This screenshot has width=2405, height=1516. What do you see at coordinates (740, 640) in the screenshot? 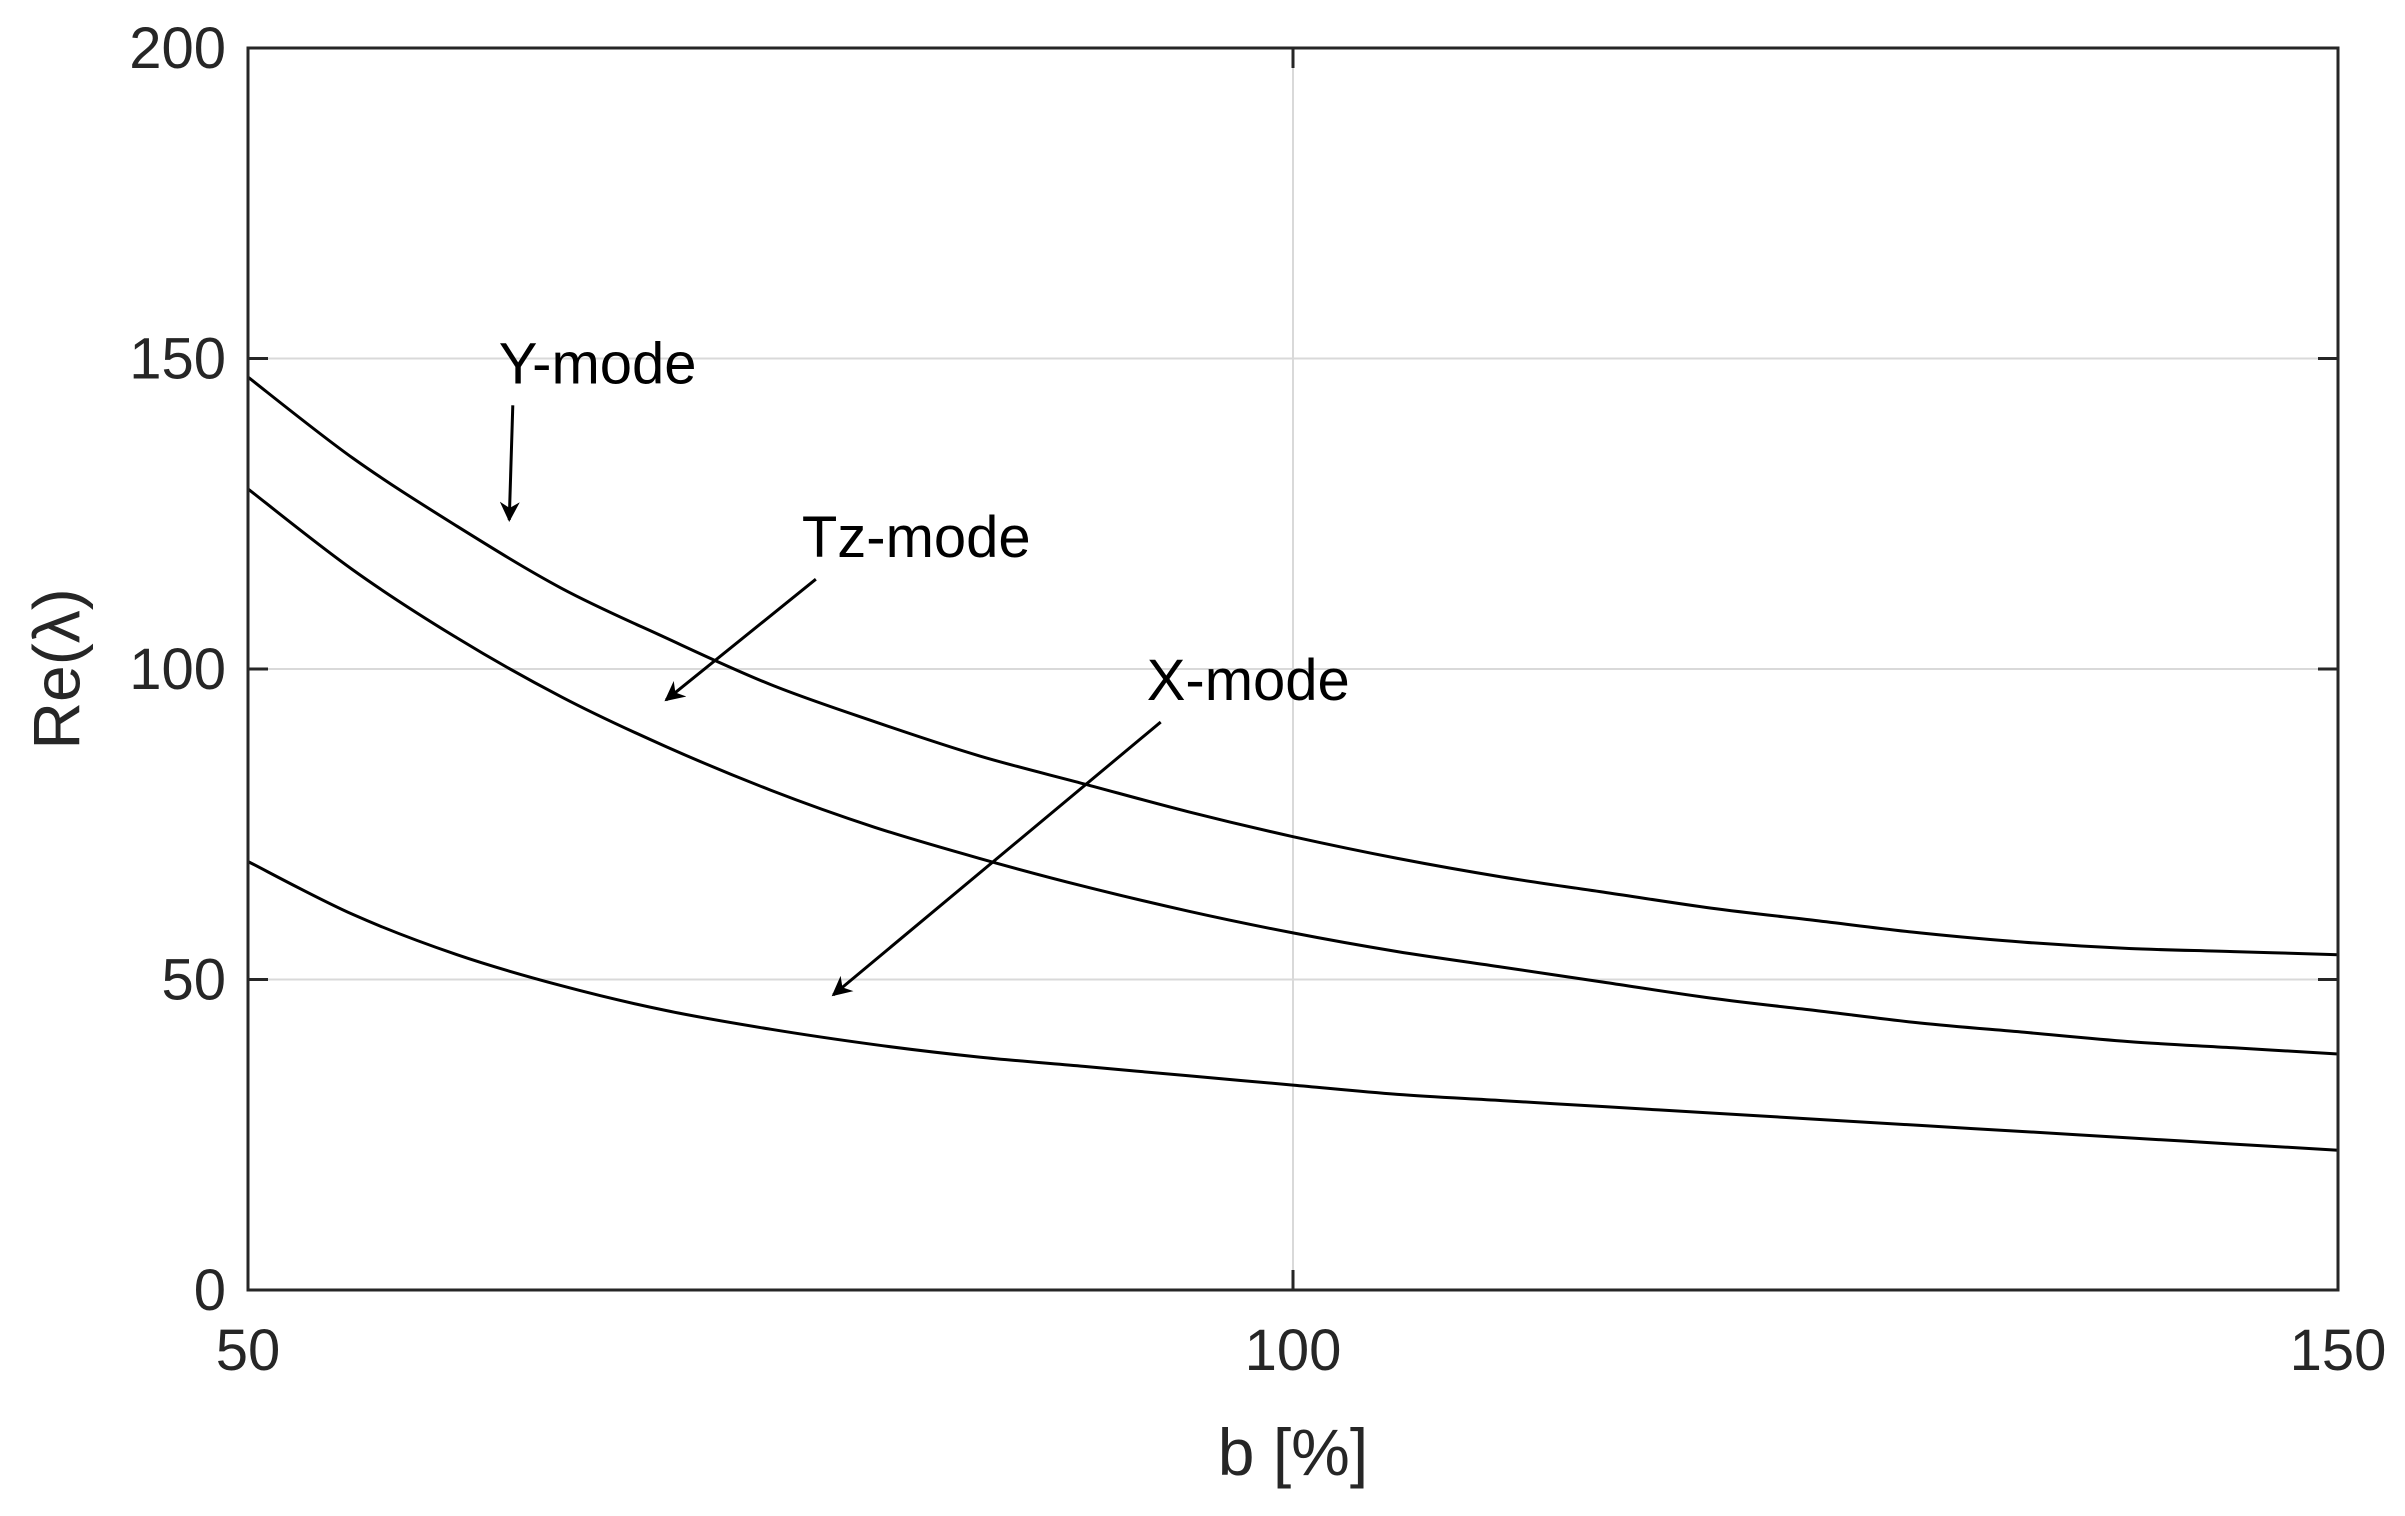
I see `annotation-arrow-tz-mode` at bounding box center [740, 640].